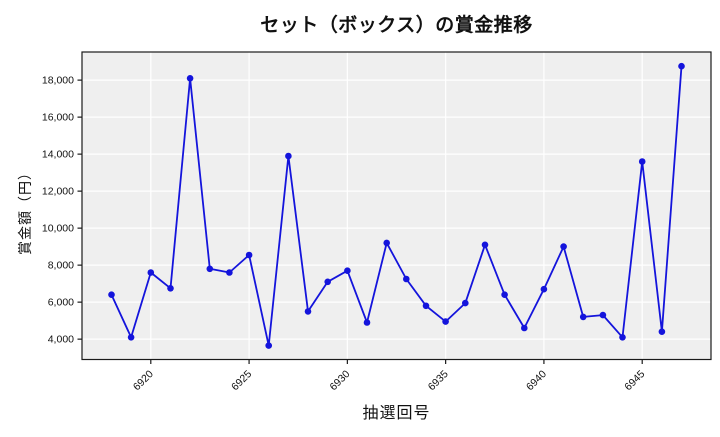 This screenshot has width=720, height=437. I want to click on chart-title: セット（ボックス）の賞金推移, so click(396, 25).